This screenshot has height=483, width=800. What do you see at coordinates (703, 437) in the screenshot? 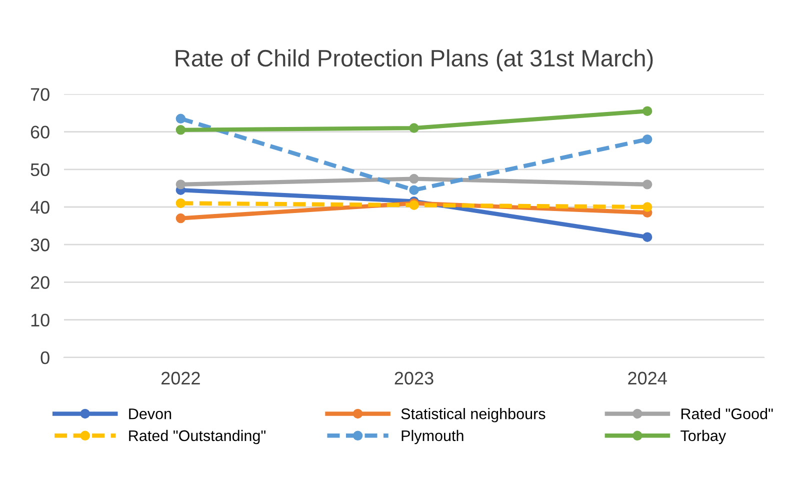
I see `legend-label: Torbay` at bounding box center [703, 437].